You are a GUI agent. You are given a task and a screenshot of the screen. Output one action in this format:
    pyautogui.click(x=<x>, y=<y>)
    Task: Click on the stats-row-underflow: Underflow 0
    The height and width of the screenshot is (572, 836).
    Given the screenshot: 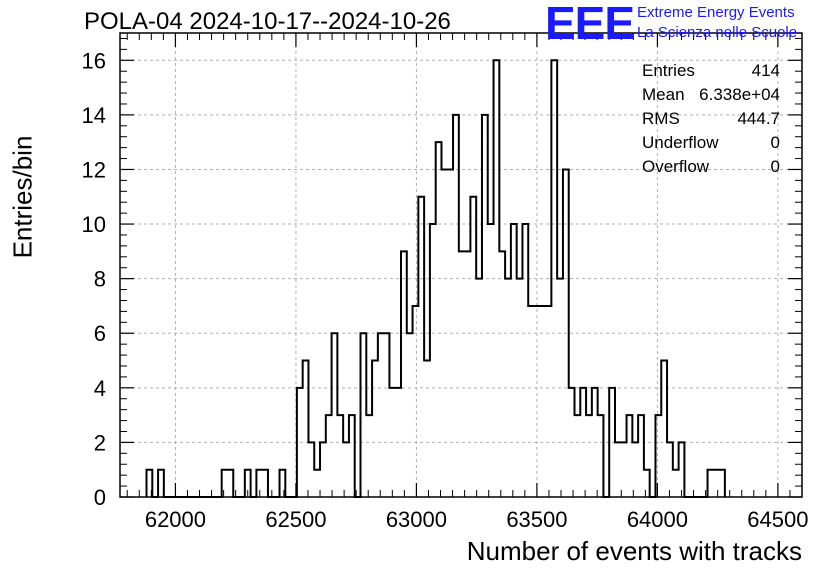 What is the action you would take?
    pyautogui.click(x=711, y=143)
    